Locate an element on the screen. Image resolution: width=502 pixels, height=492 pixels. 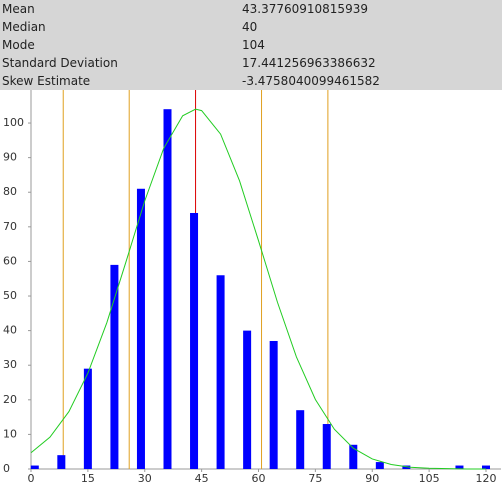
stat-label: Skew Estimate is located at coordinates (46, 81).